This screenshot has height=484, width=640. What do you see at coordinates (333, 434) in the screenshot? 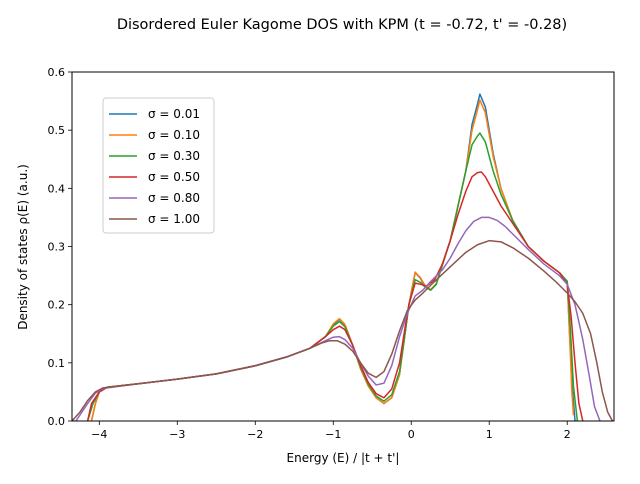
I see `x-tick-label: −1` at bounding box center [333, 434].